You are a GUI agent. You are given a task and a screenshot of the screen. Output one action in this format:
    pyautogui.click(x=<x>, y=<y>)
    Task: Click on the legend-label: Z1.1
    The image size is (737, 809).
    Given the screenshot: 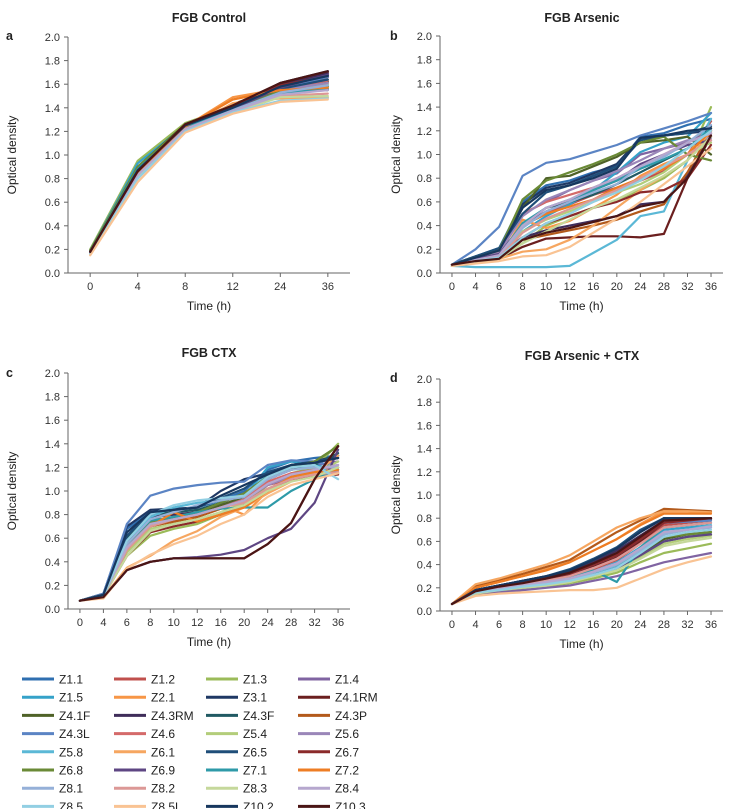 What is the action you would take?
    pyautogui.click(x=71, y=680)
    